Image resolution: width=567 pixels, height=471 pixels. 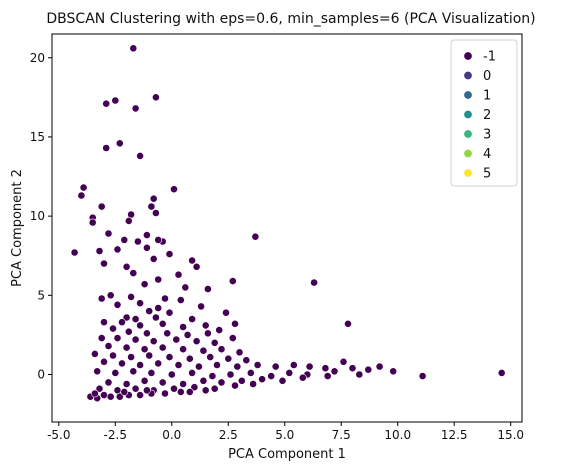 I want to click on legend-label: 0, so click(x=487, y=76).